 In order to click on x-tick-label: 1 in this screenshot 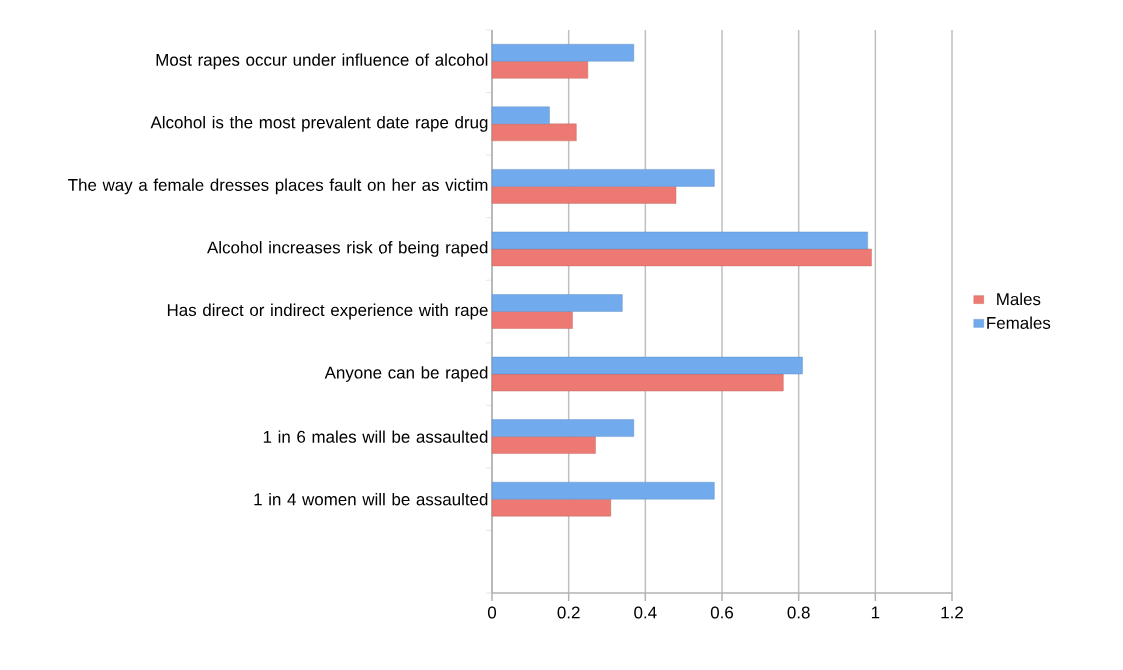, I will do `click(875, 612)`.